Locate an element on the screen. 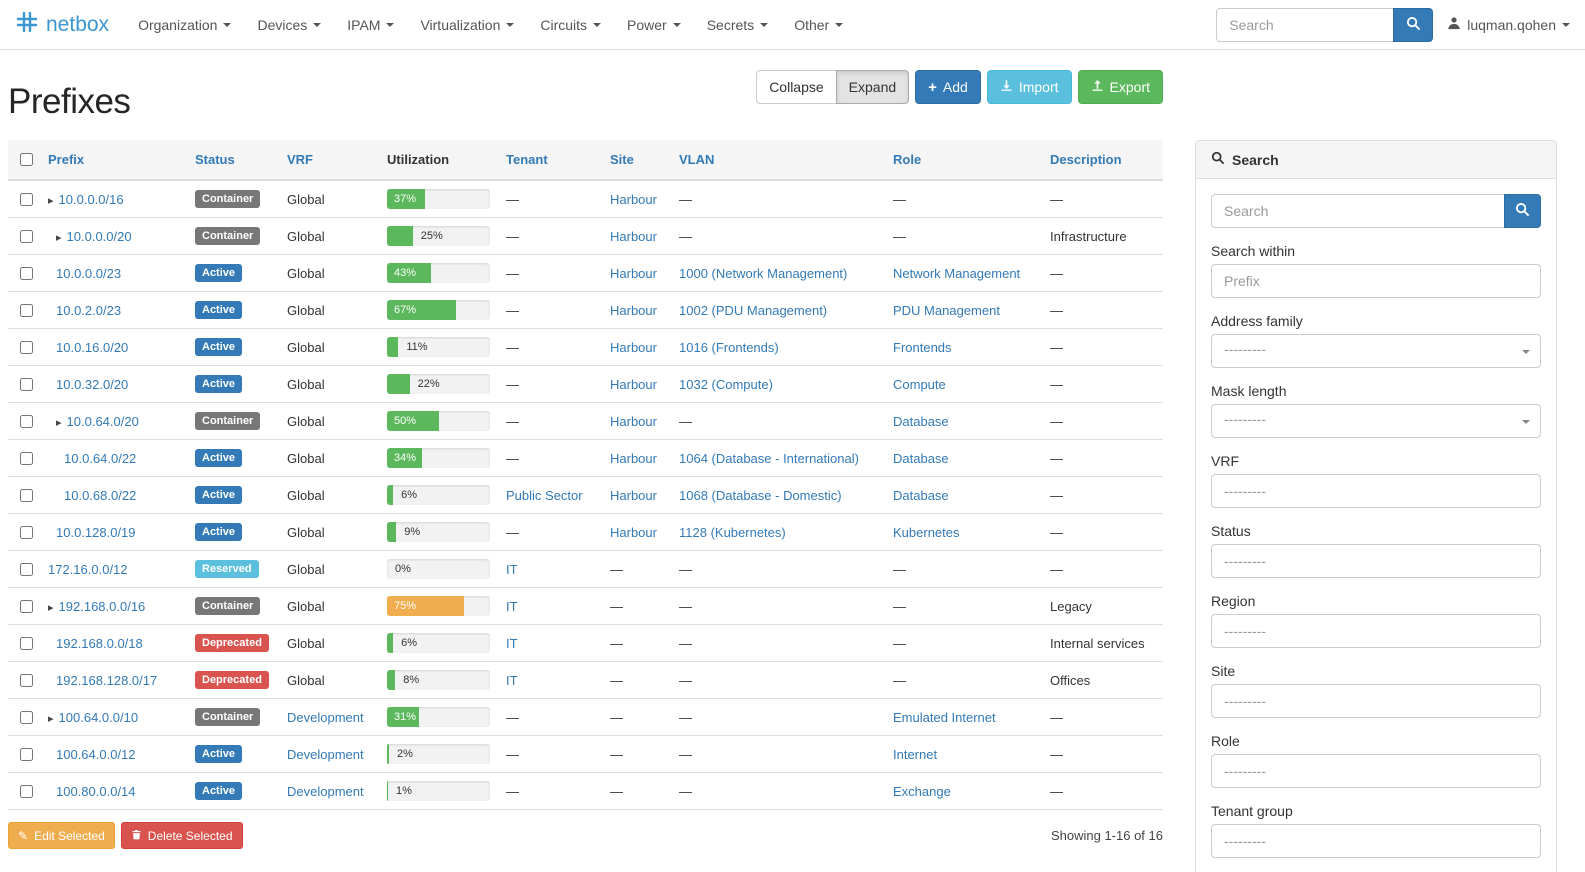  role-link: Kubernetes is located at coordinates (926, 532).